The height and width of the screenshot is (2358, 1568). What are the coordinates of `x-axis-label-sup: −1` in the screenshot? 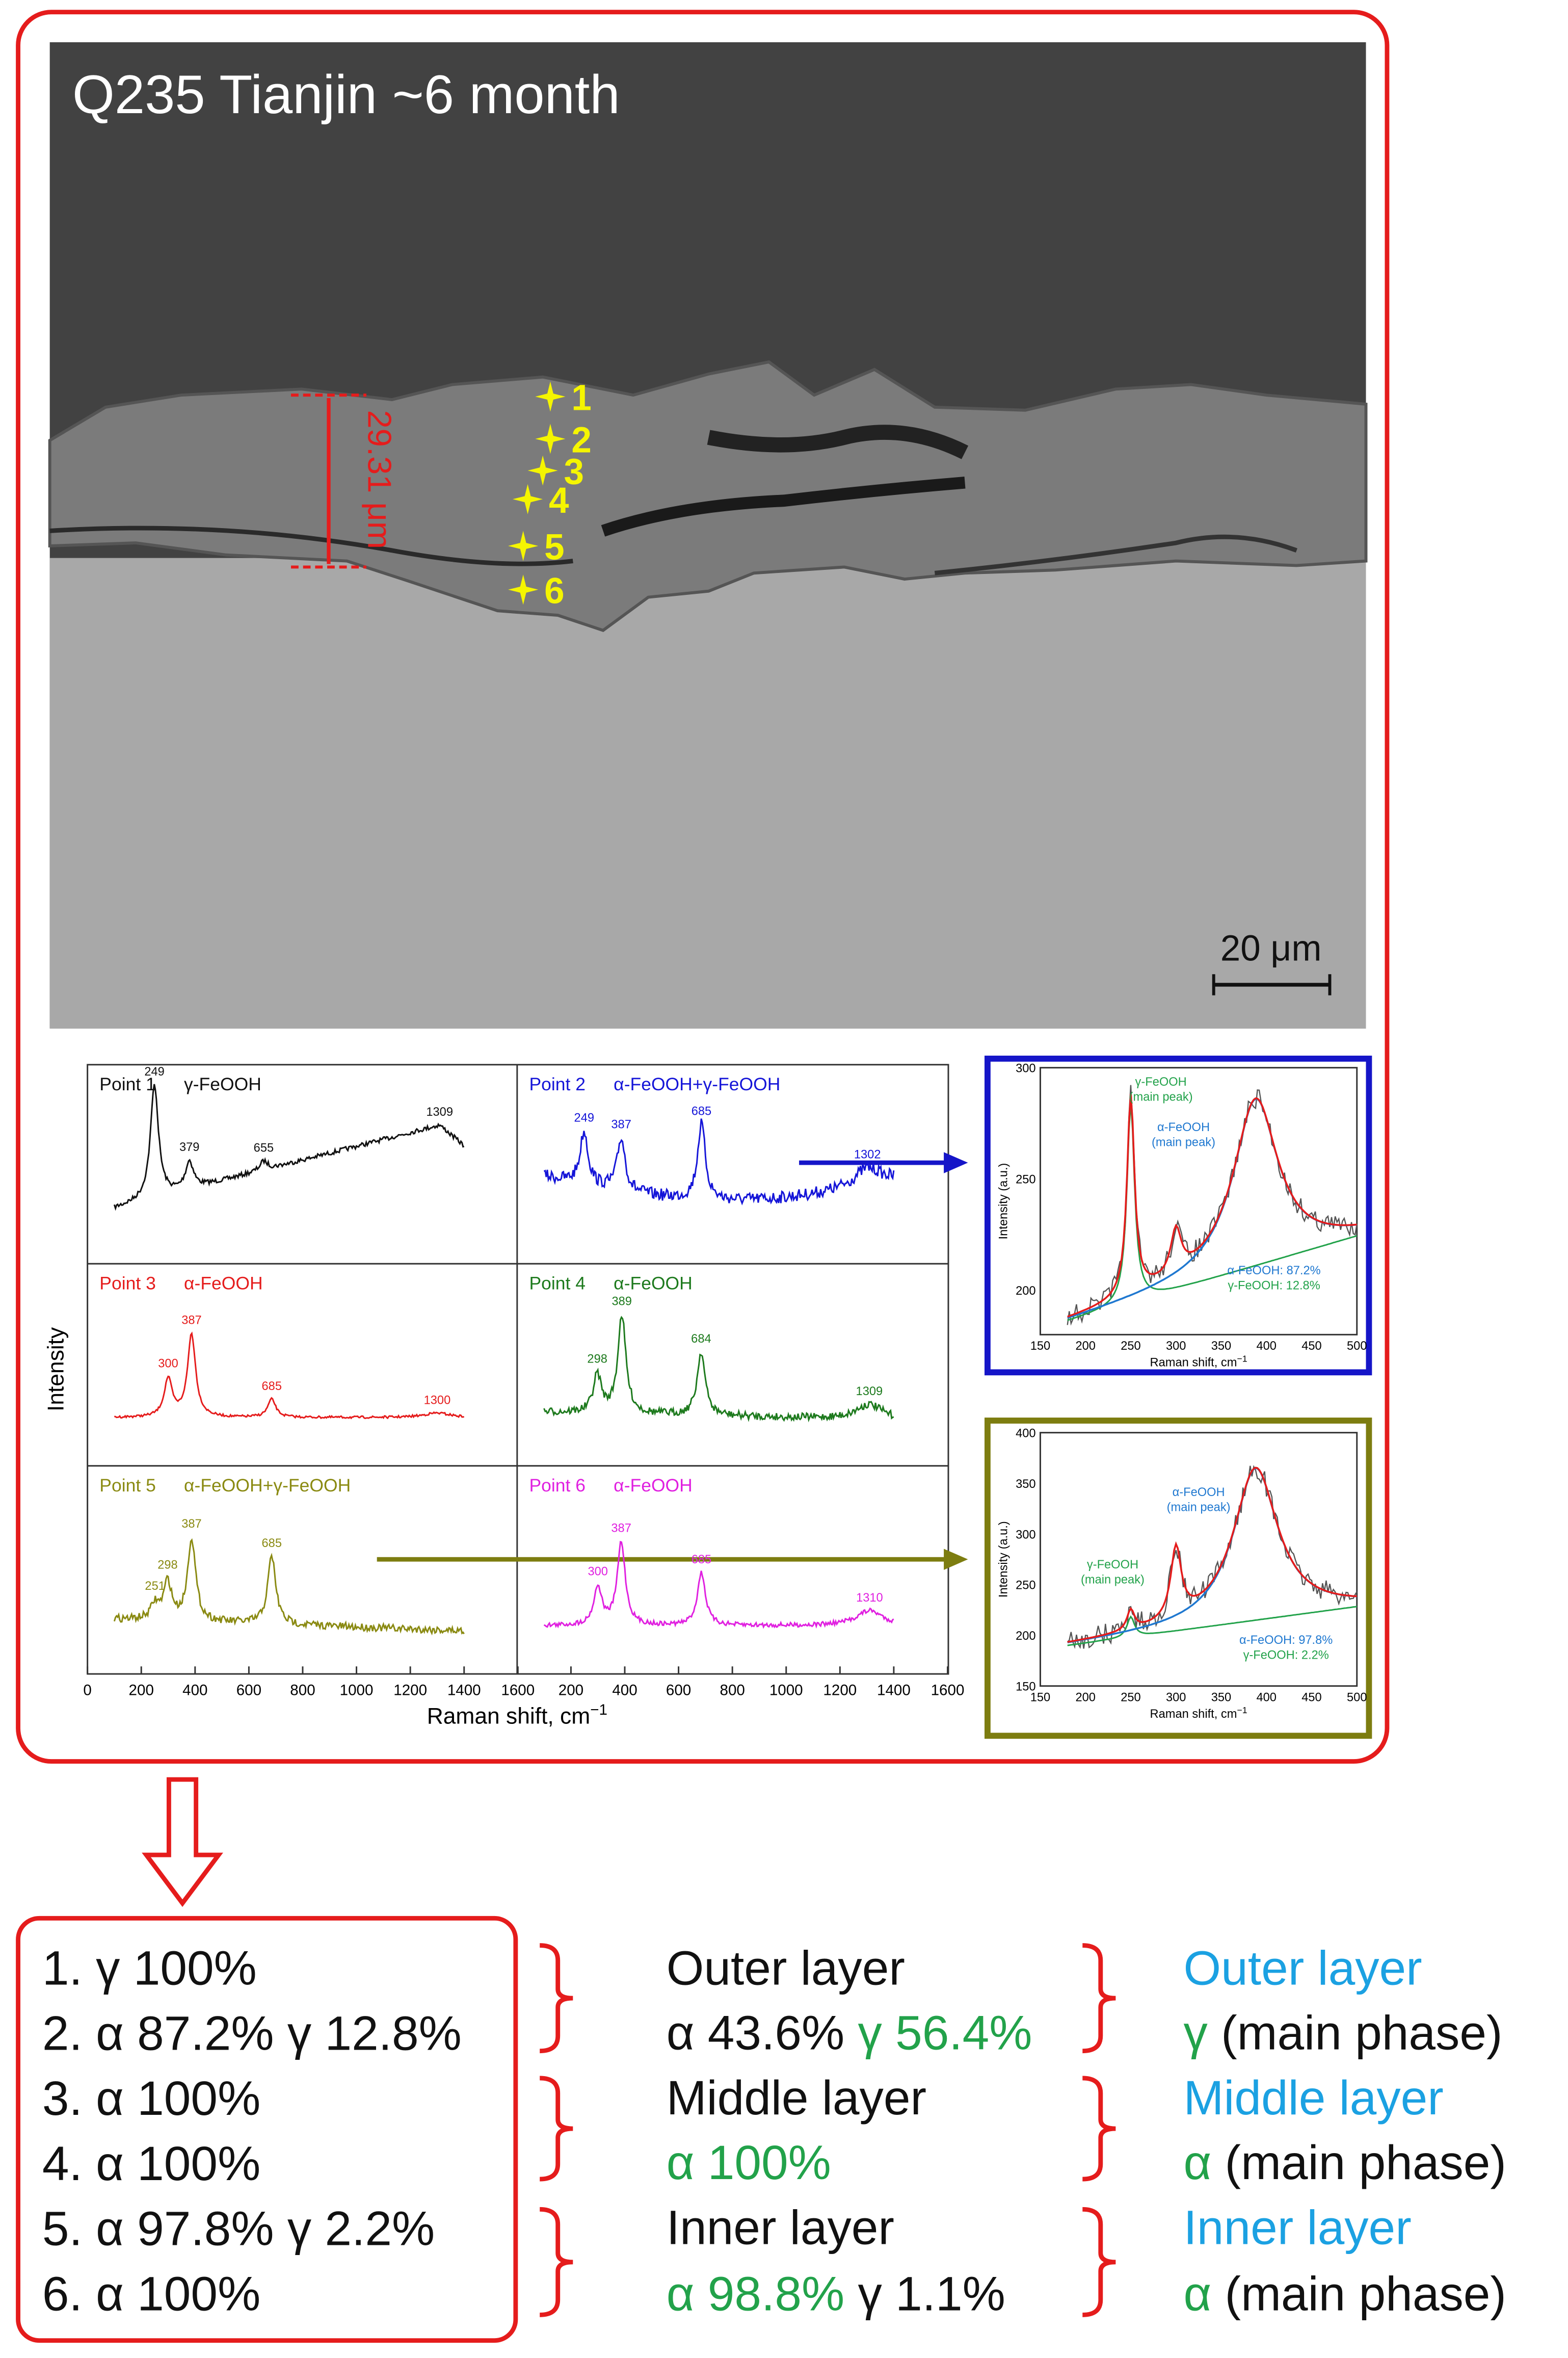 It's located at (598, 1709).